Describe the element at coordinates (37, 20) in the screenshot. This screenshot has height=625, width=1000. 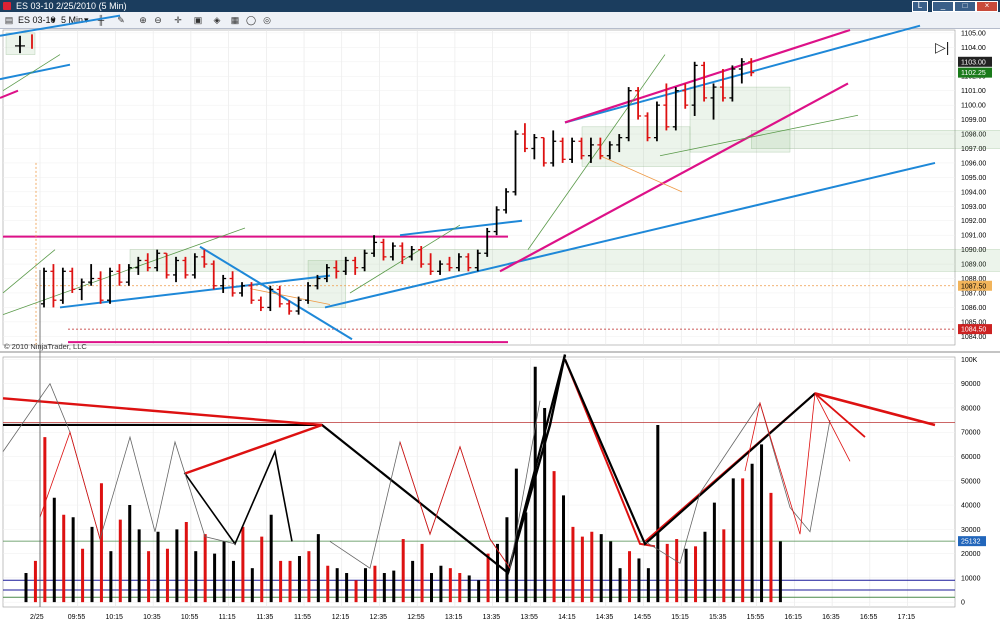
I see `instrument-selector: ES 03-10` at that location.